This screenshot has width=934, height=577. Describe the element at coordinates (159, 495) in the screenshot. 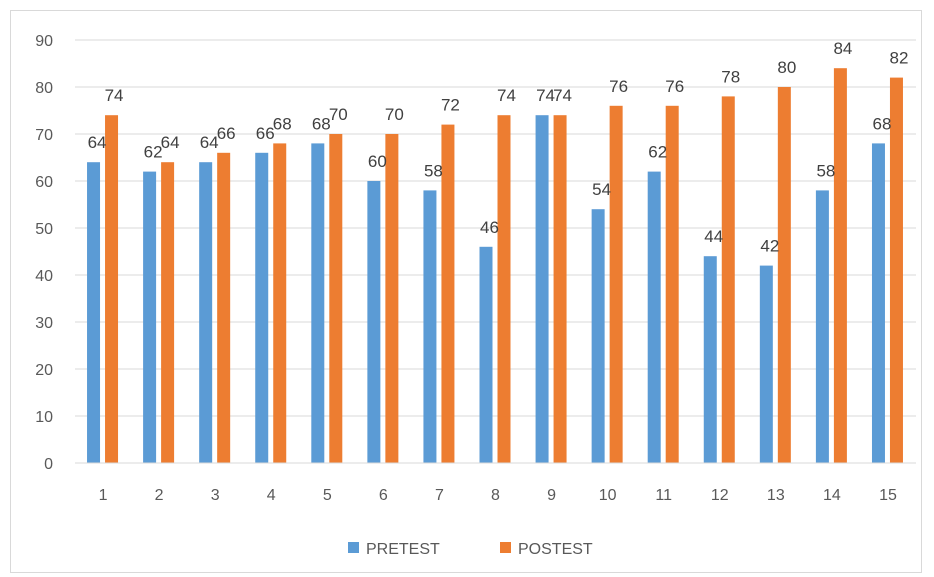

I see `x-tick-label: 2` at that location.